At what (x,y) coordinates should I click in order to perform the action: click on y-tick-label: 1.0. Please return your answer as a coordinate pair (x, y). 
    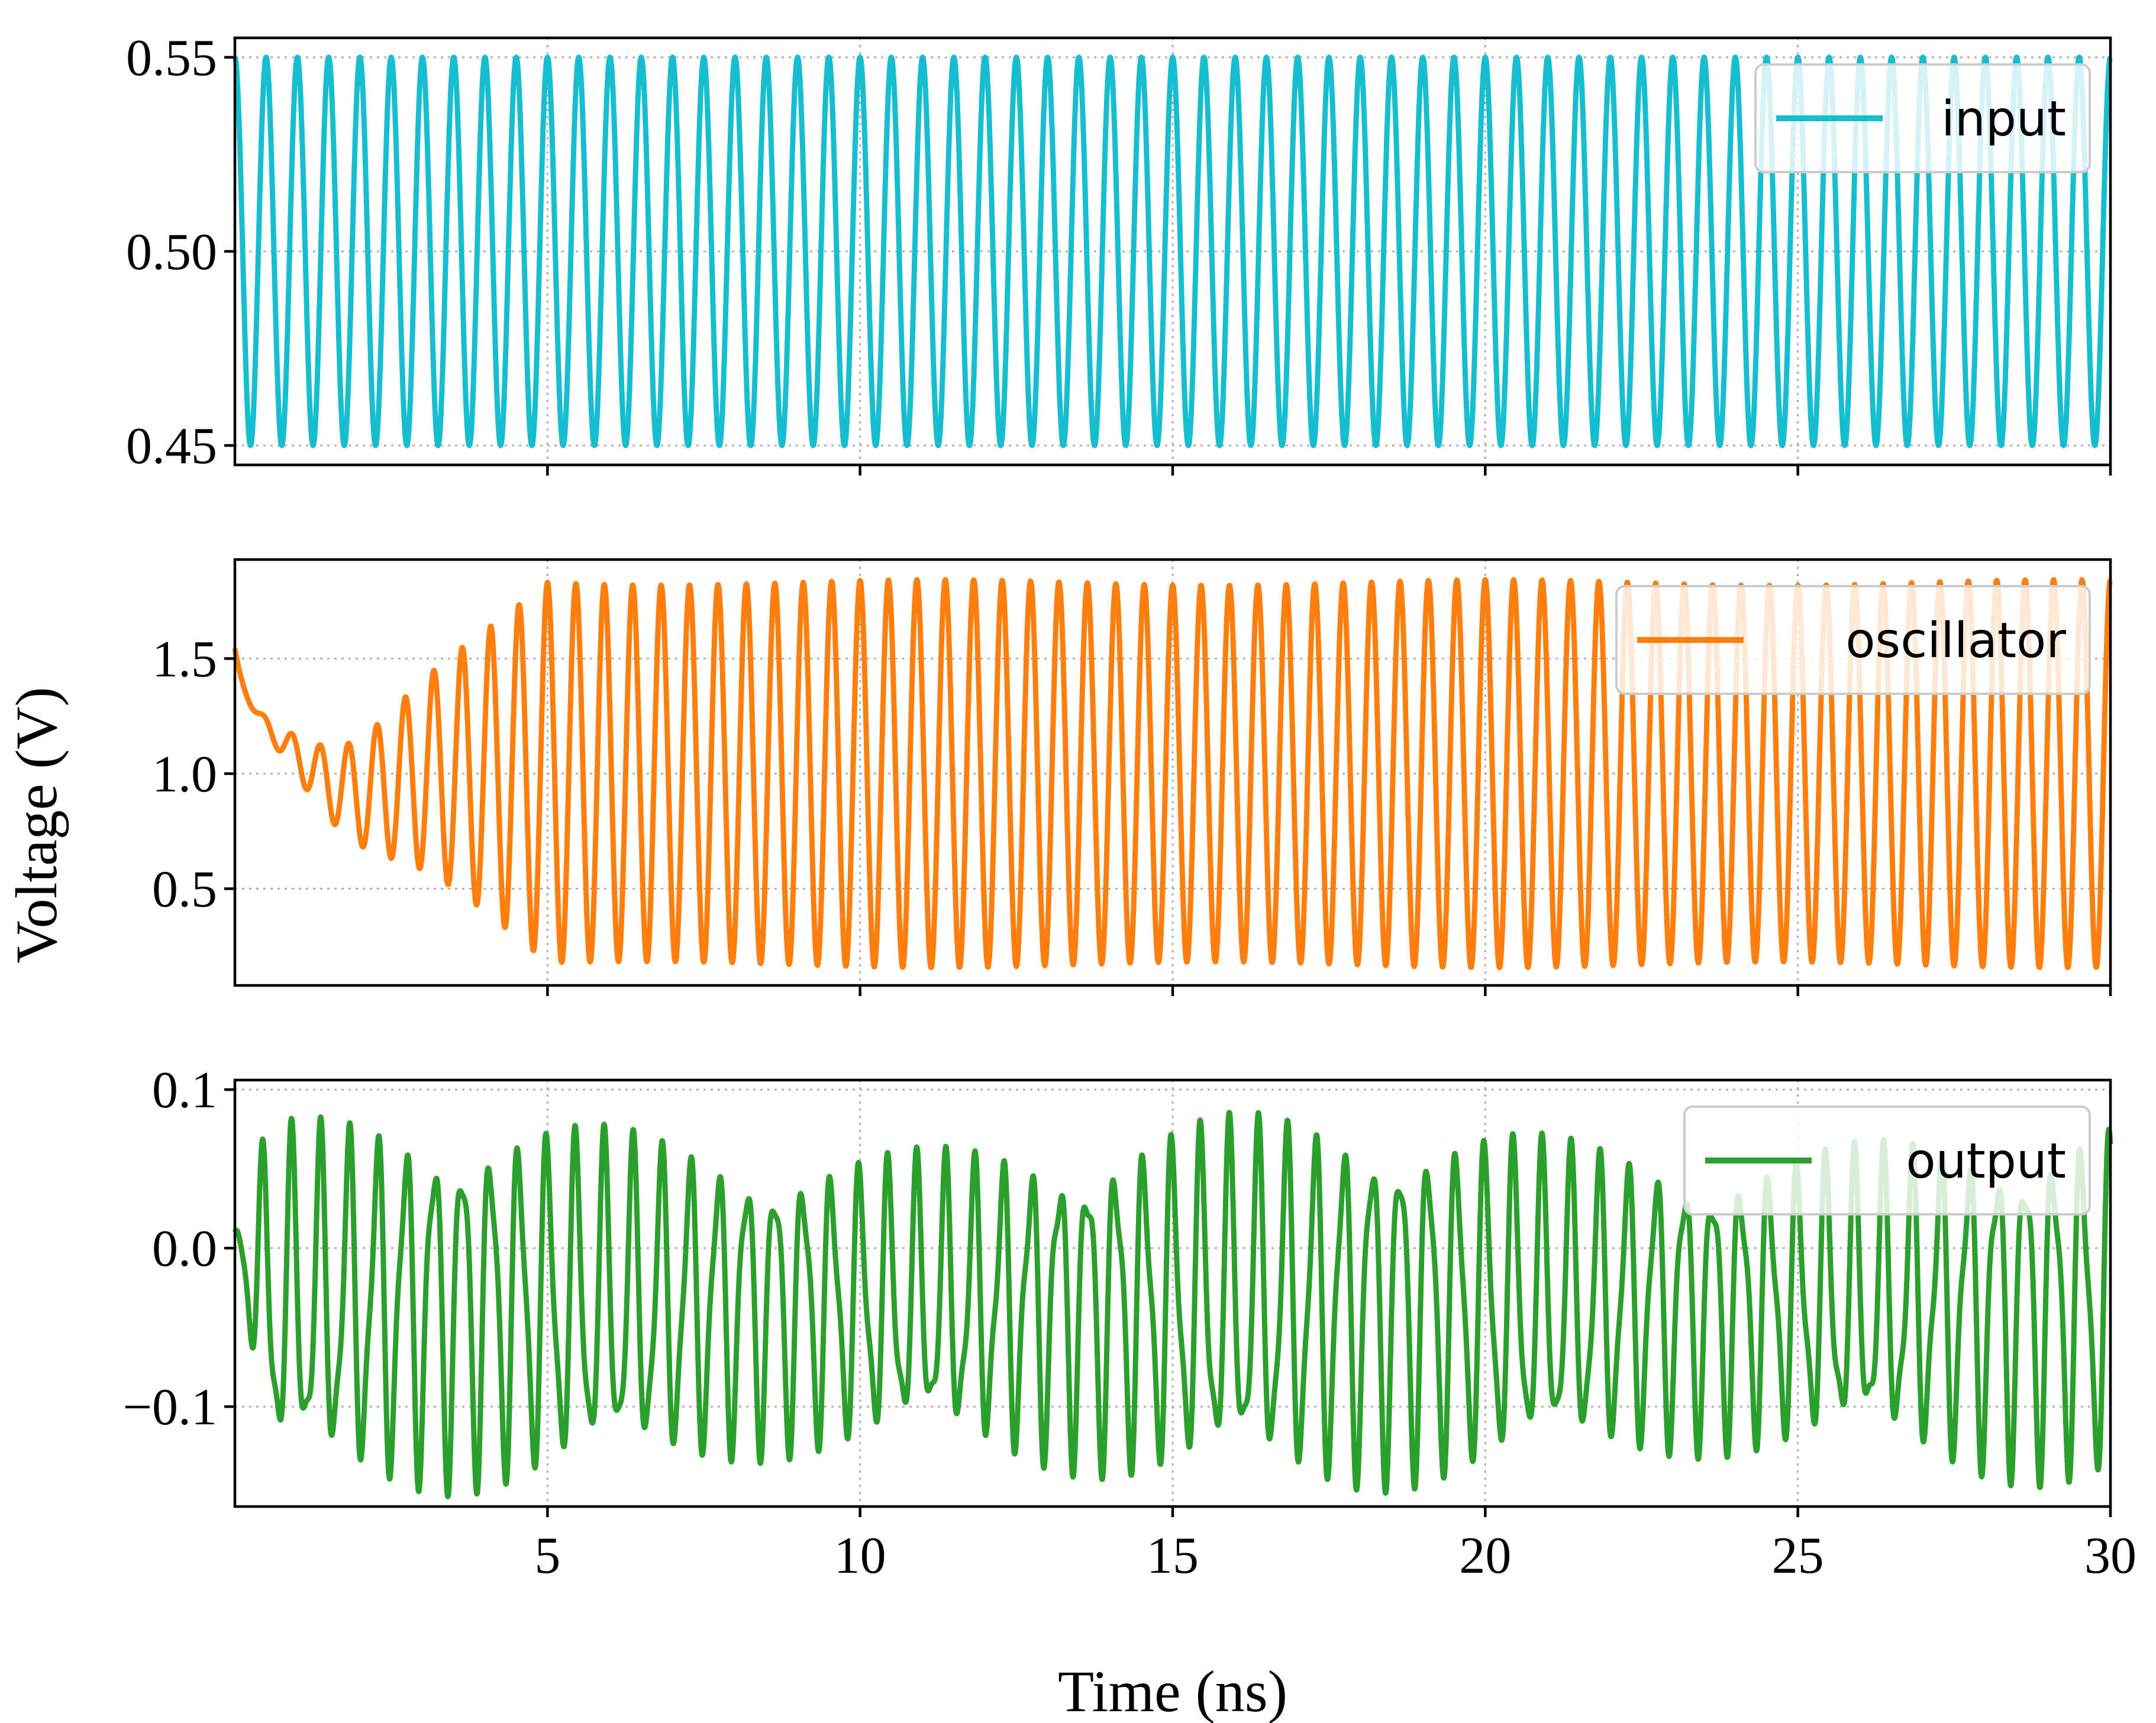
    Looking at the image, I should click on (184, 774).